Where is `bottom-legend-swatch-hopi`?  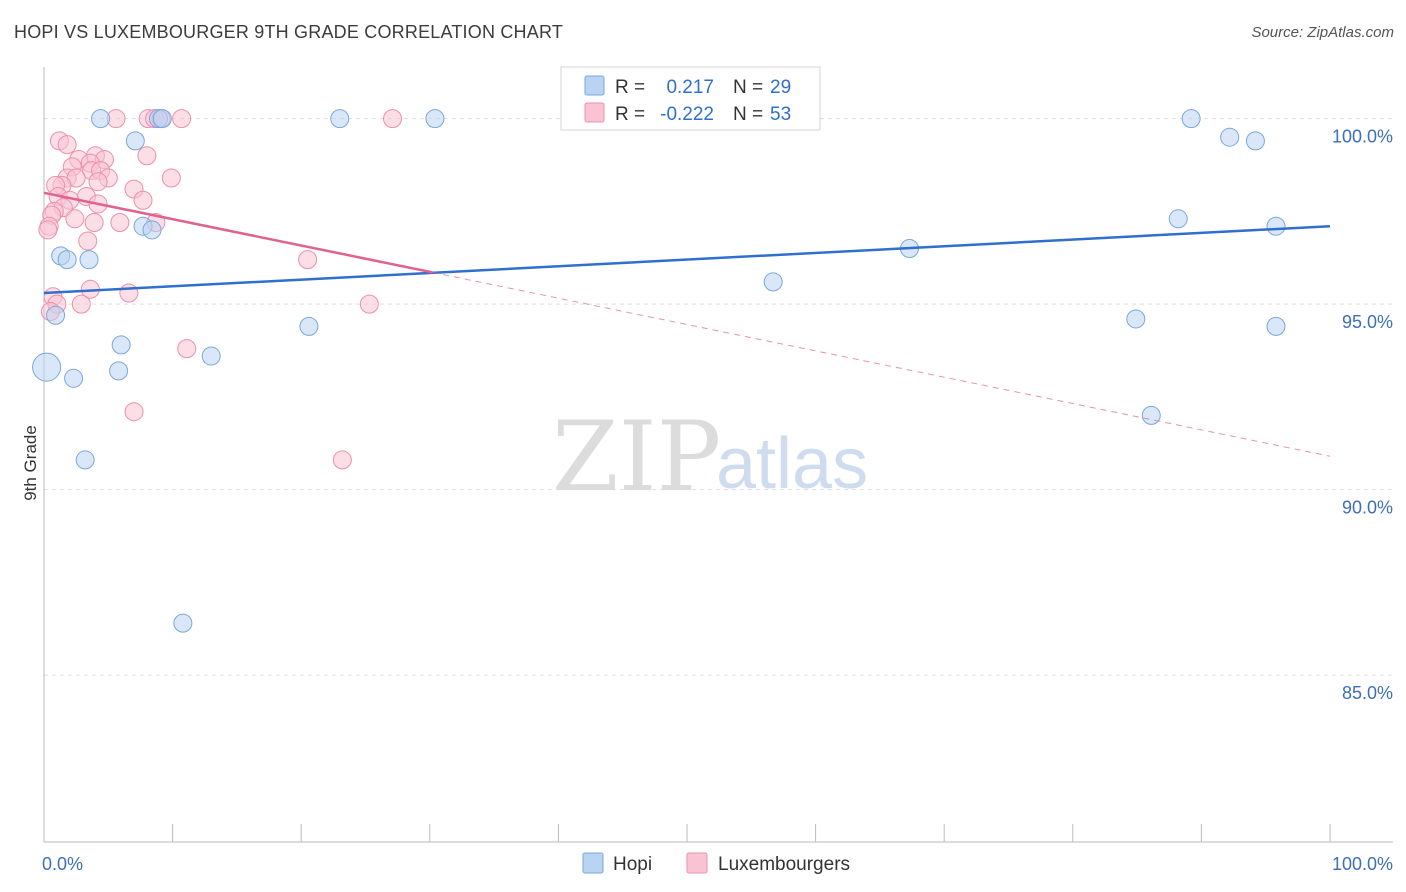 bottom-legend-swatch-hopi is located at coordinates (593, 863).